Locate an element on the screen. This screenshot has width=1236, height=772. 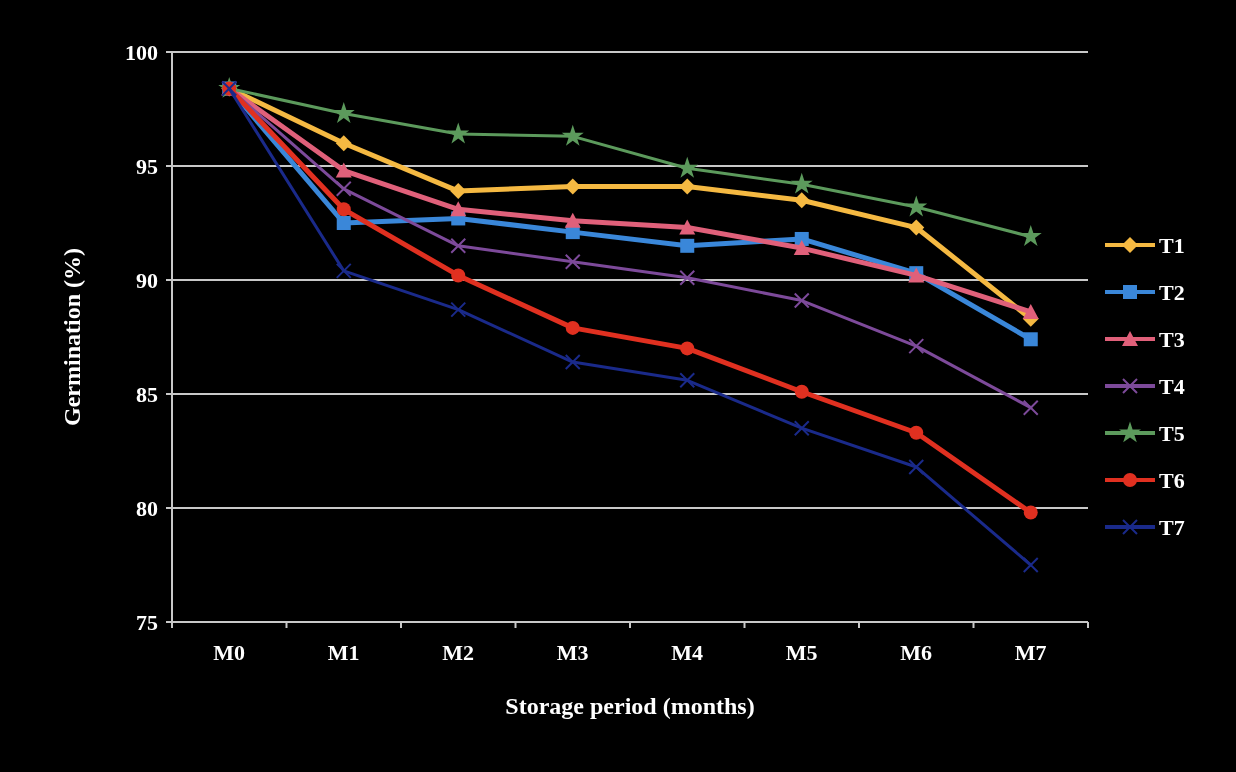
legend-label: T5 is located at coordinates (1172, 433).